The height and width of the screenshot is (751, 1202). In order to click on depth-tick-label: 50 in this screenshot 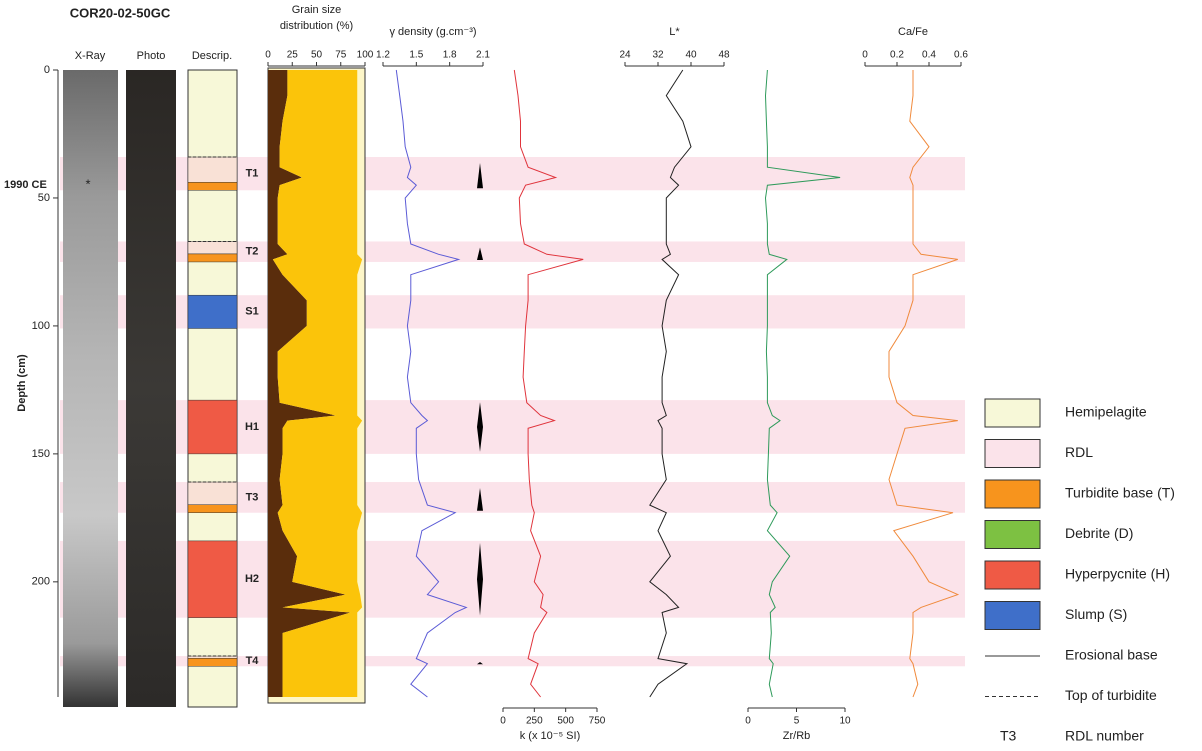, I will do `click(44, 198)`.